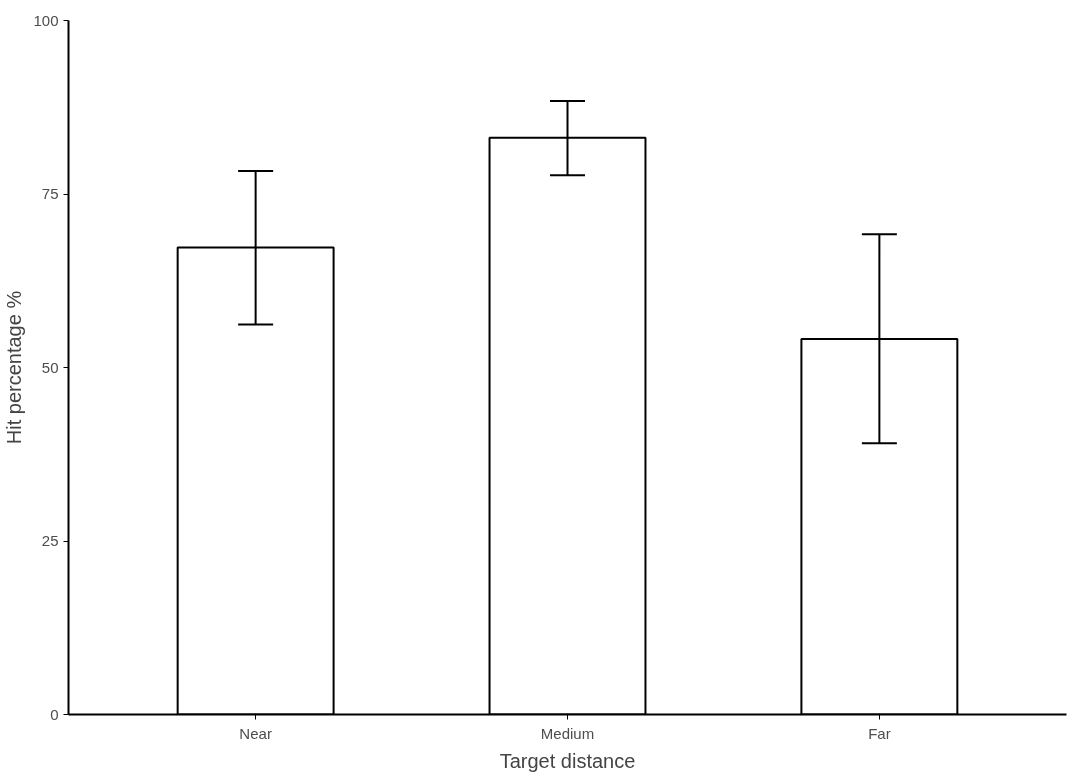  Describe the element at coordinates (46, 20) in the screenshot. I see `y-tick-label: 100` at that location.